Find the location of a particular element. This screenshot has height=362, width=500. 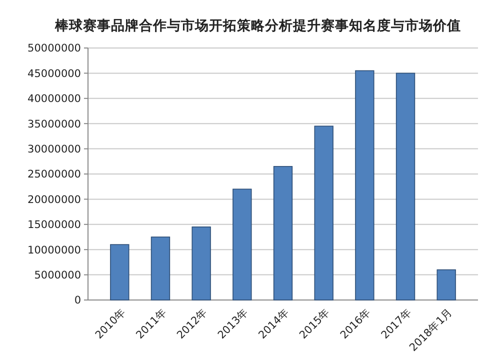

y-tick-label: 25000000 is located at coordinates (54, 174).